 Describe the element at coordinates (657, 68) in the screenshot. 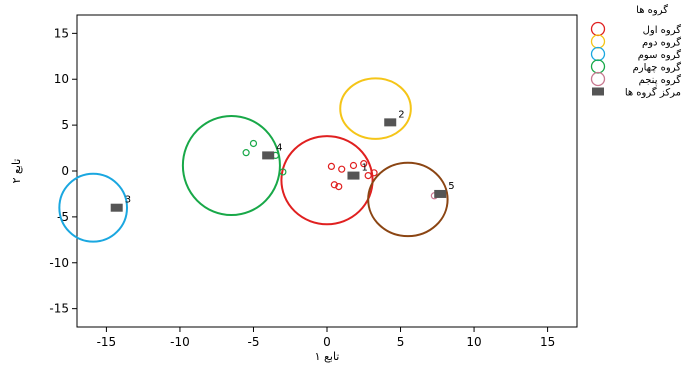

I see `legend-label: گروه چهارم` at that location.